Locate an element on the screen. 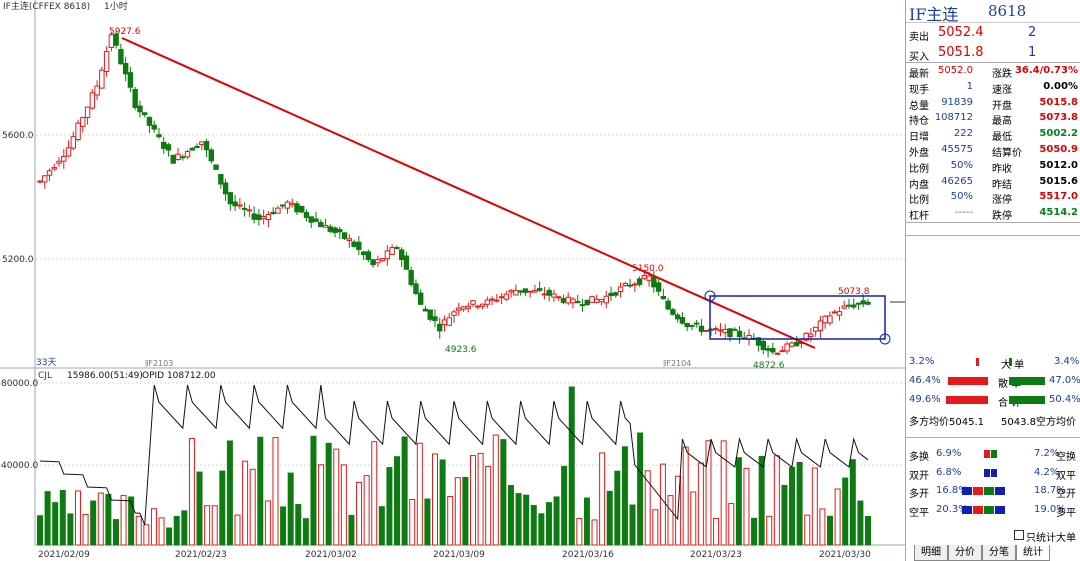 This screenshot has width=1080, height=561. total-order-row: 49.6% 合 计 50.4% is located at coordinates (993, 401).